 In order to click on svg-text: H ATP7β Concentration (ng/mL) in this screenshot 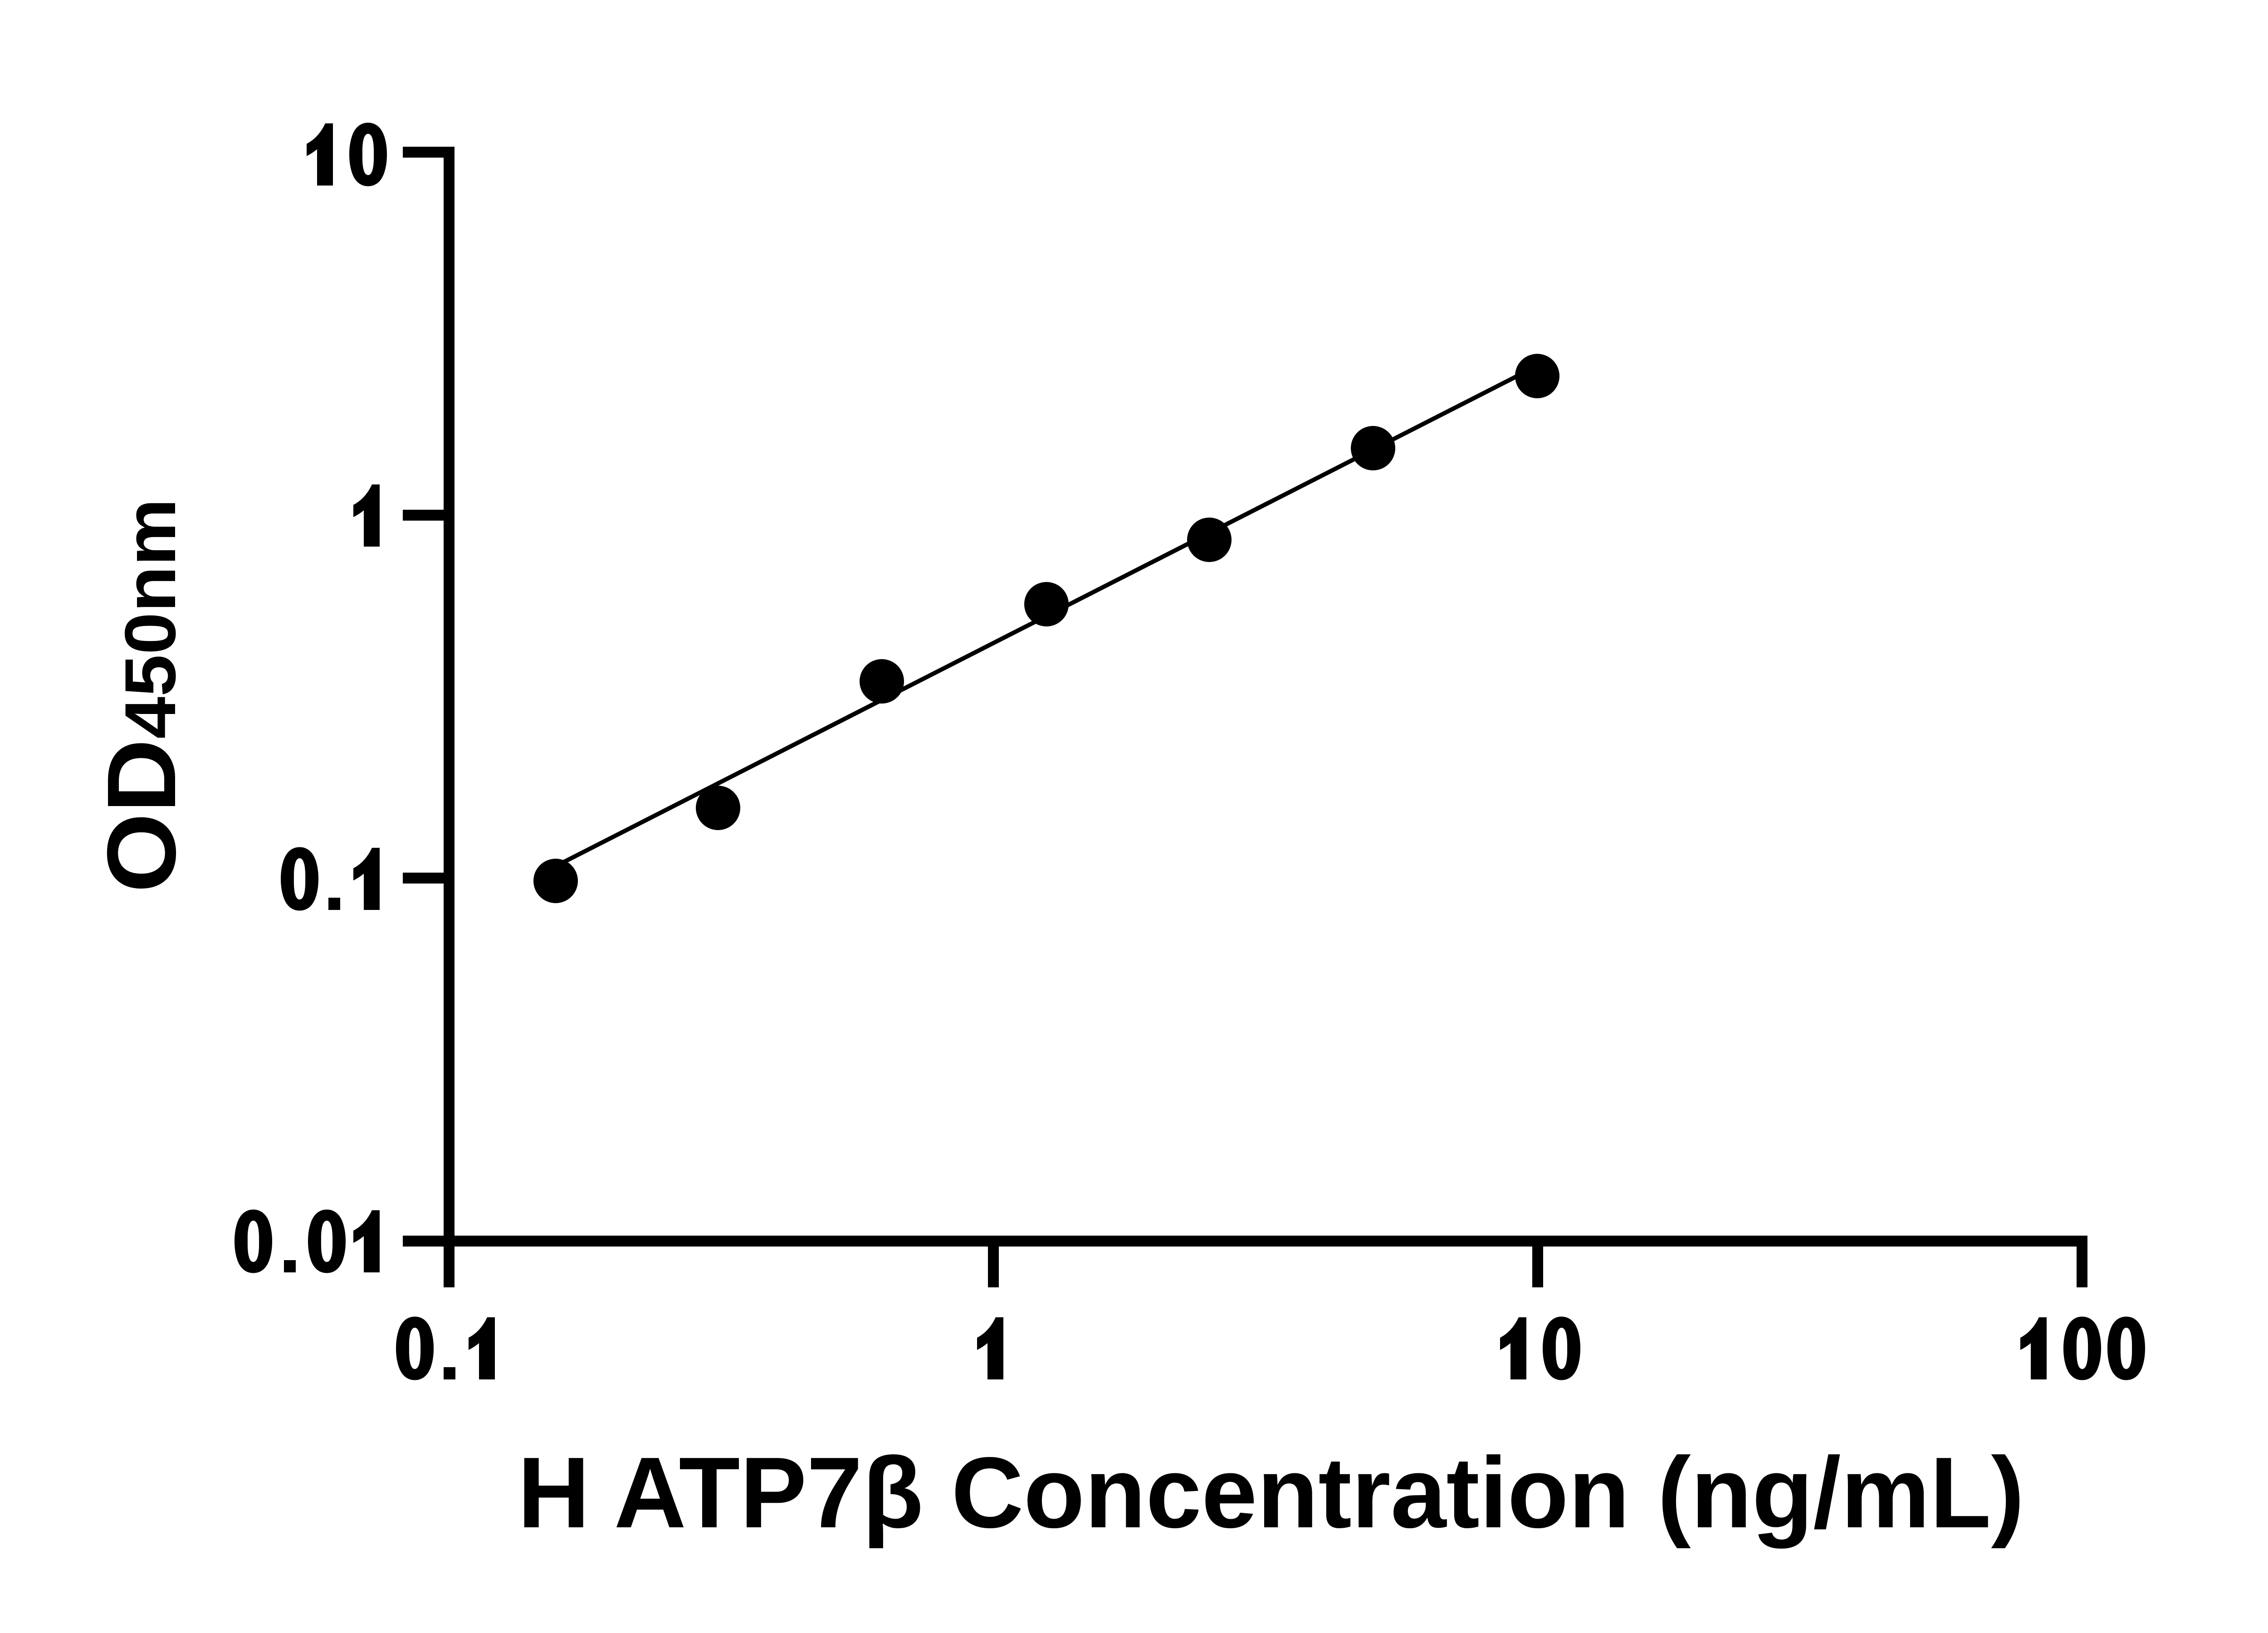, I will do `click(1271, 1492)`.